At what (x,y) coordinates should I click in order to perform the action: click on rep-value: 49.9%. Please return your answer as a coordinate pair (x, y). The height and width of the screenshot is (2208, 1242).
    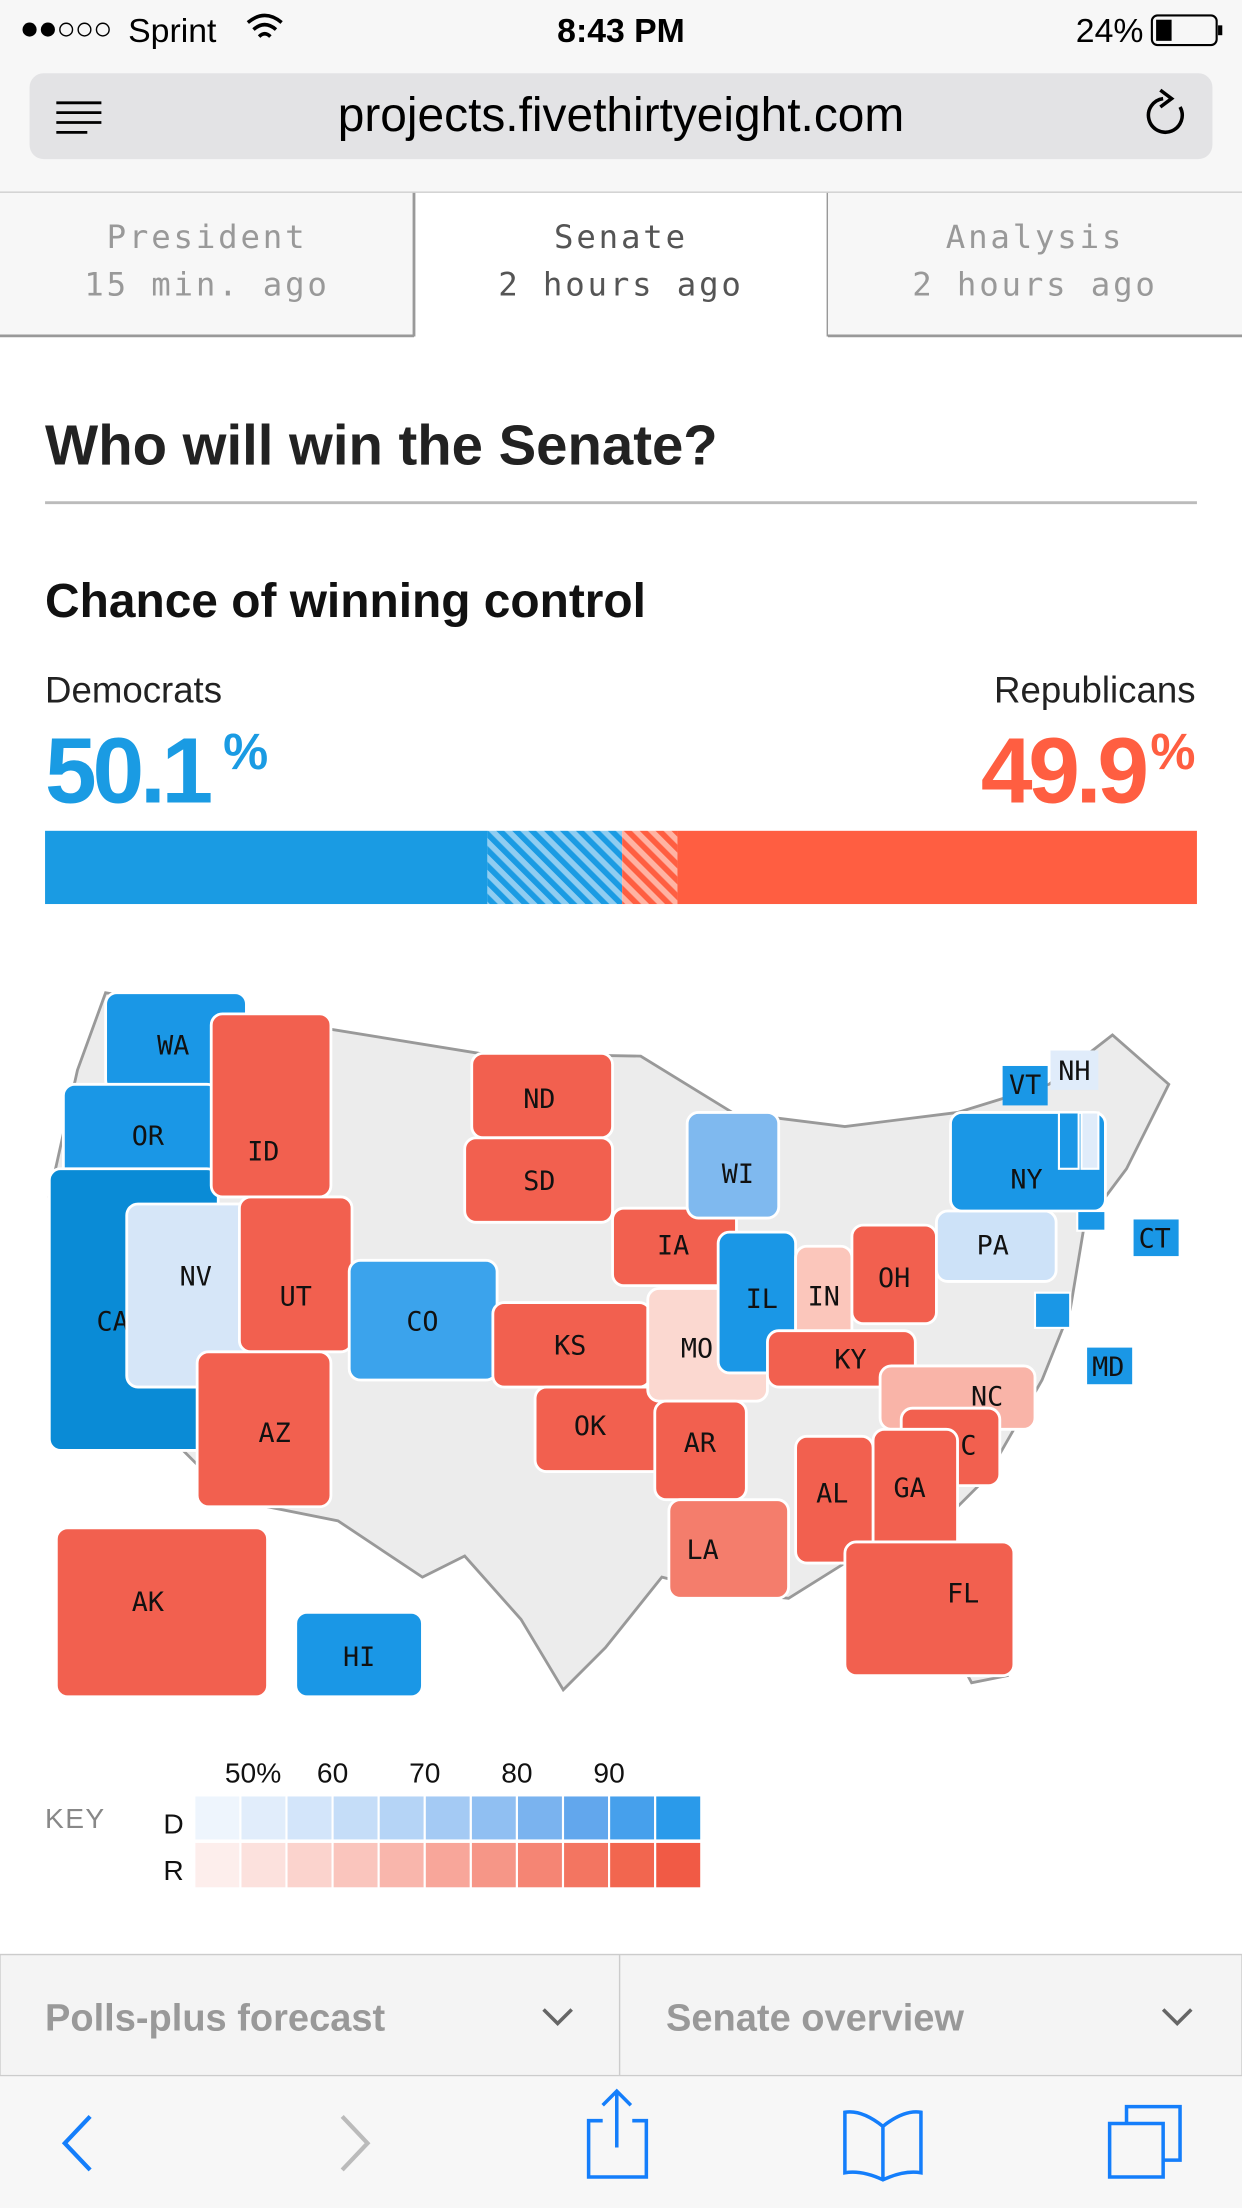
    Looking at the image, I should click on (1088, 771).